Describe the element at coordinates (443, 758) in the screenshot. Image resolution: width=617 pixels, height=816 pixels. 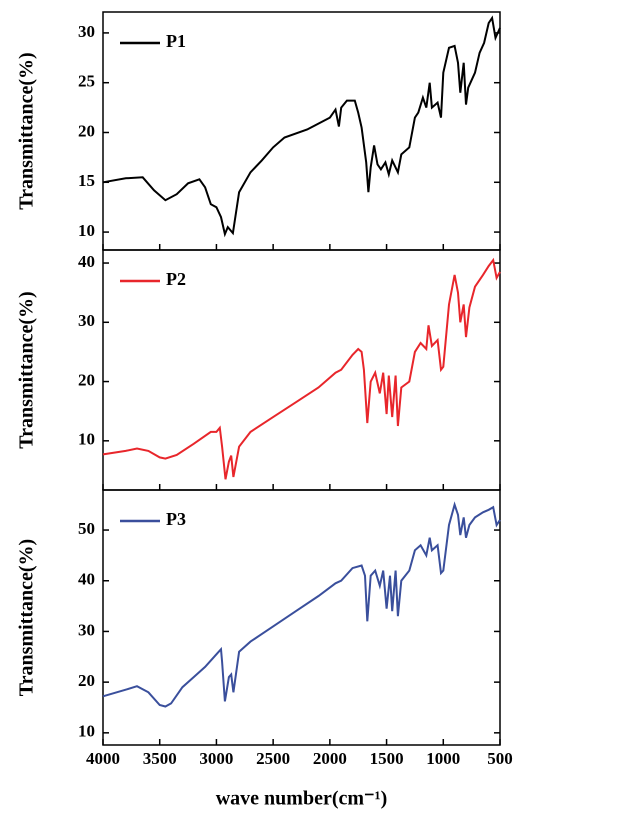
I see `x-tick-label: 1000` at that location.